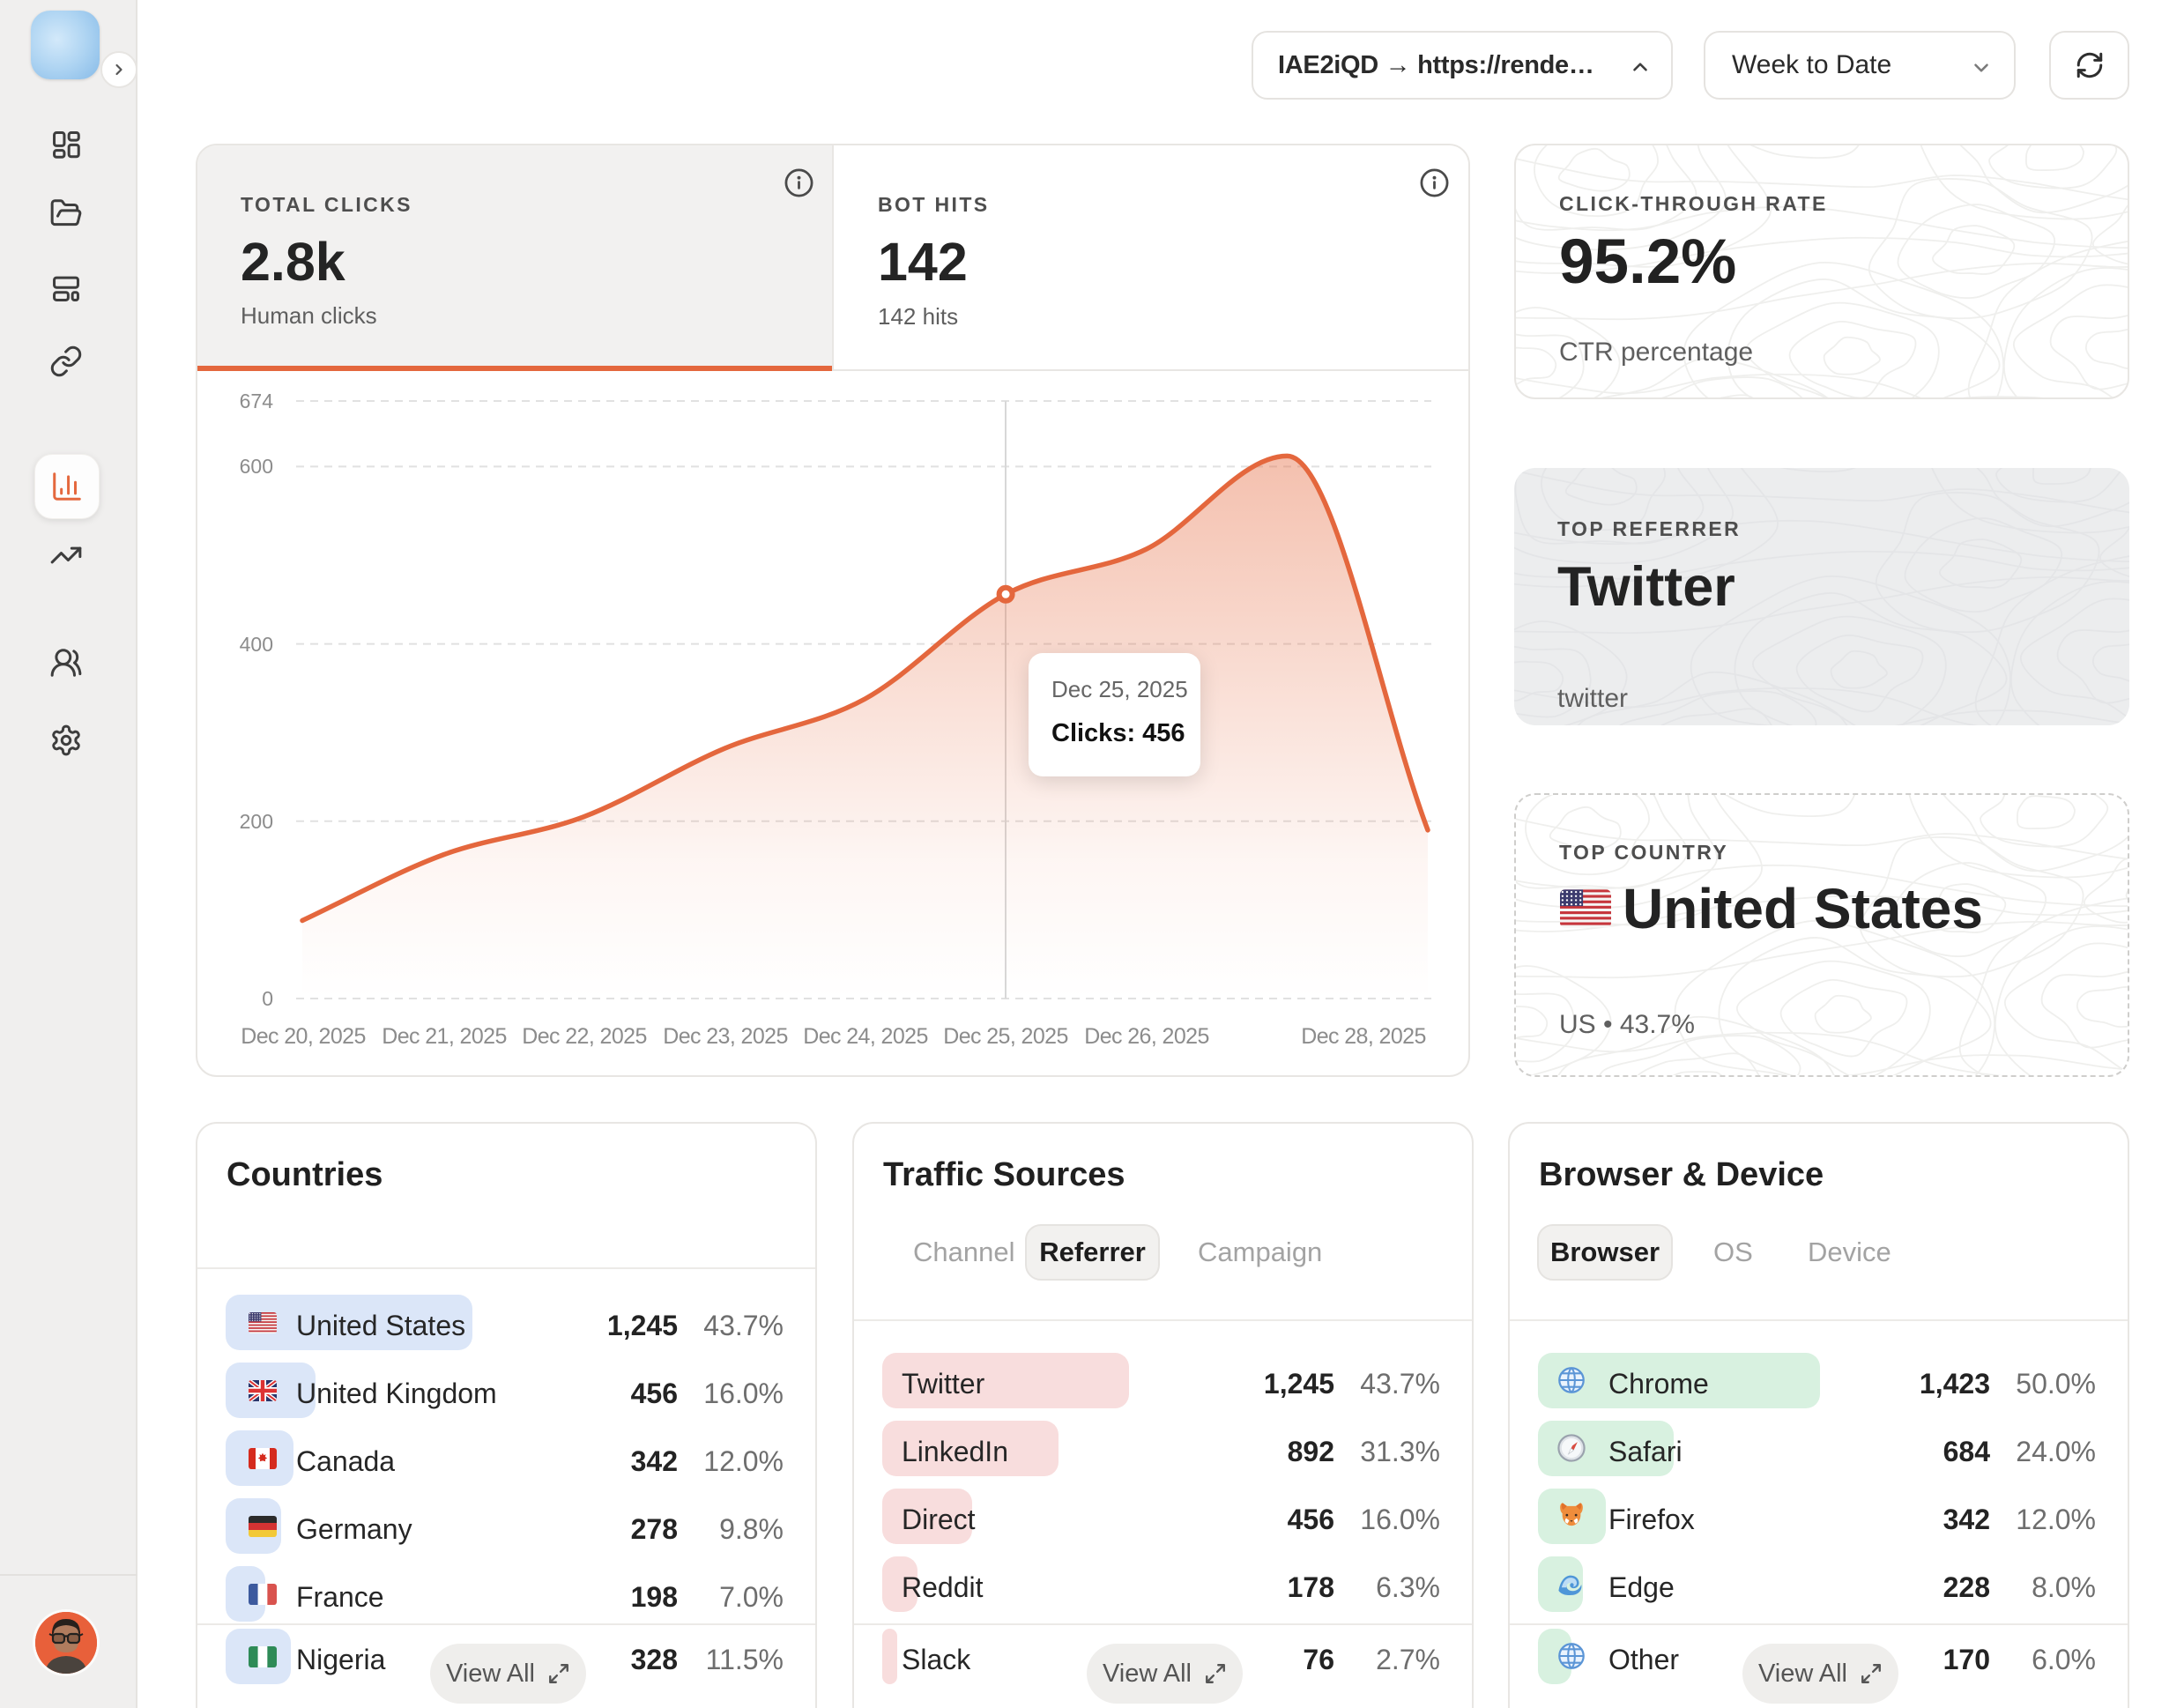  I want to click on svg-text: 674, so click(257, 401).